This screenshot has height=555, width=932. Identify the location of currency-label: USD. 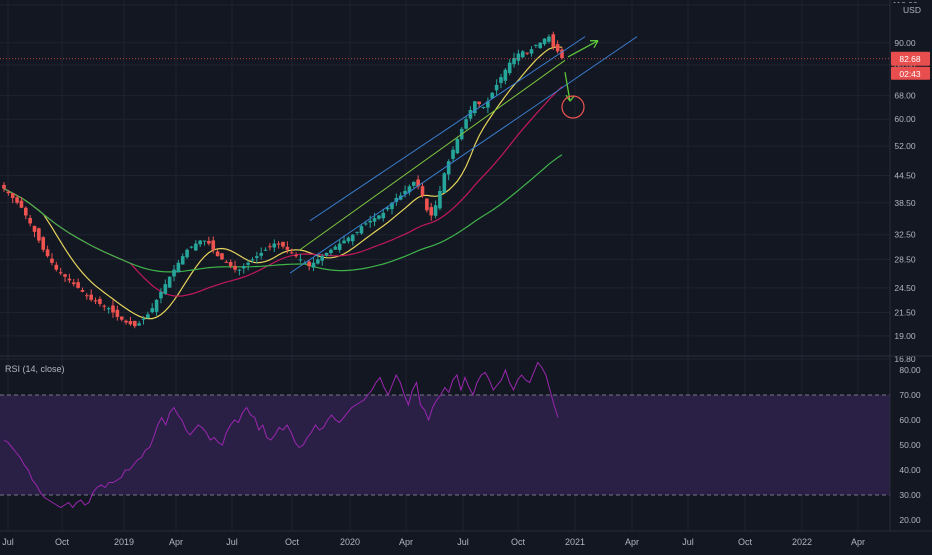
(912, 10).